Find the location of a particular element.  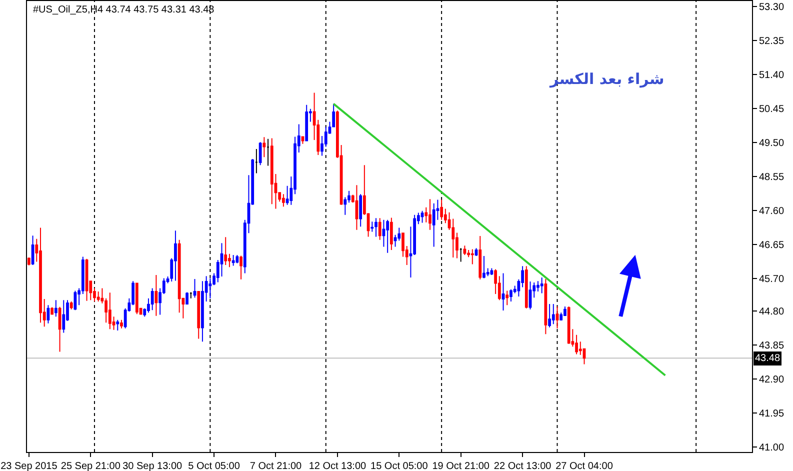

y-tick-label: 50.45 is located at coordinates (771, 109).